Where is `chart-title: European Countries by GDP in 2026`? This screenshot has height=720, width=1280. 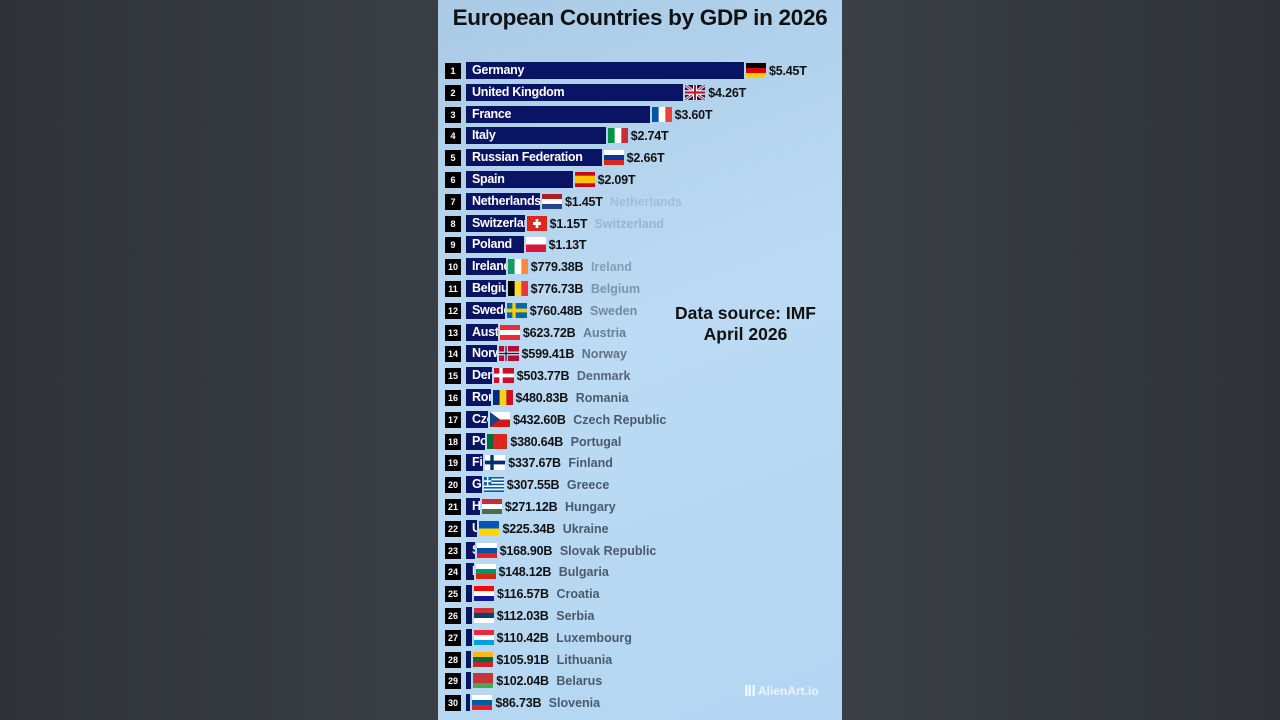
chart-title: European Countries by GDP in 2026 is located at coordinates (640, 17).